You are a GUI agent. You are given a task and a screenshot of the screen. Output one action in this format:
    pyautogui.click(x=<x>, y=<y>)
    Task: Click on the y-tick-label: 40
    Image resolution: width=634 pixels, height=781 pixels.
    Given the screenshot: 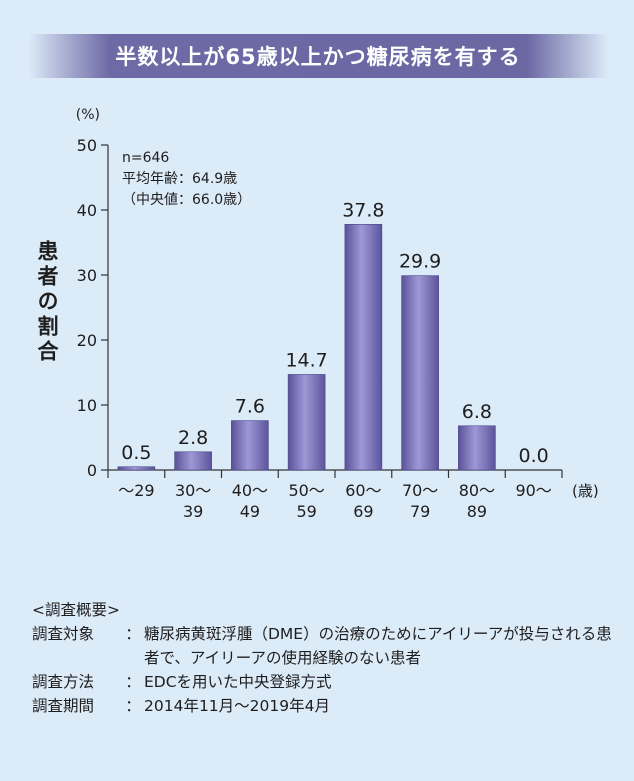 What is the action you would take?
    pyautogui.click(x=87, y=210)
    